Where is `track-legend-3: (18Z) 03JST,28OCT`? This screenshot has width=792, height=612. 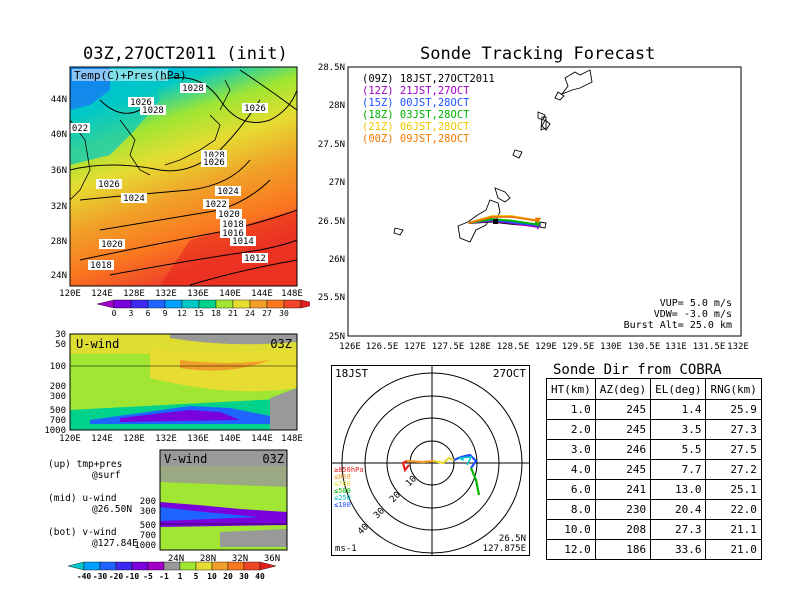 track-legend-3: (18Z) 03JST,28OCT is located at coordinates (416, 115).